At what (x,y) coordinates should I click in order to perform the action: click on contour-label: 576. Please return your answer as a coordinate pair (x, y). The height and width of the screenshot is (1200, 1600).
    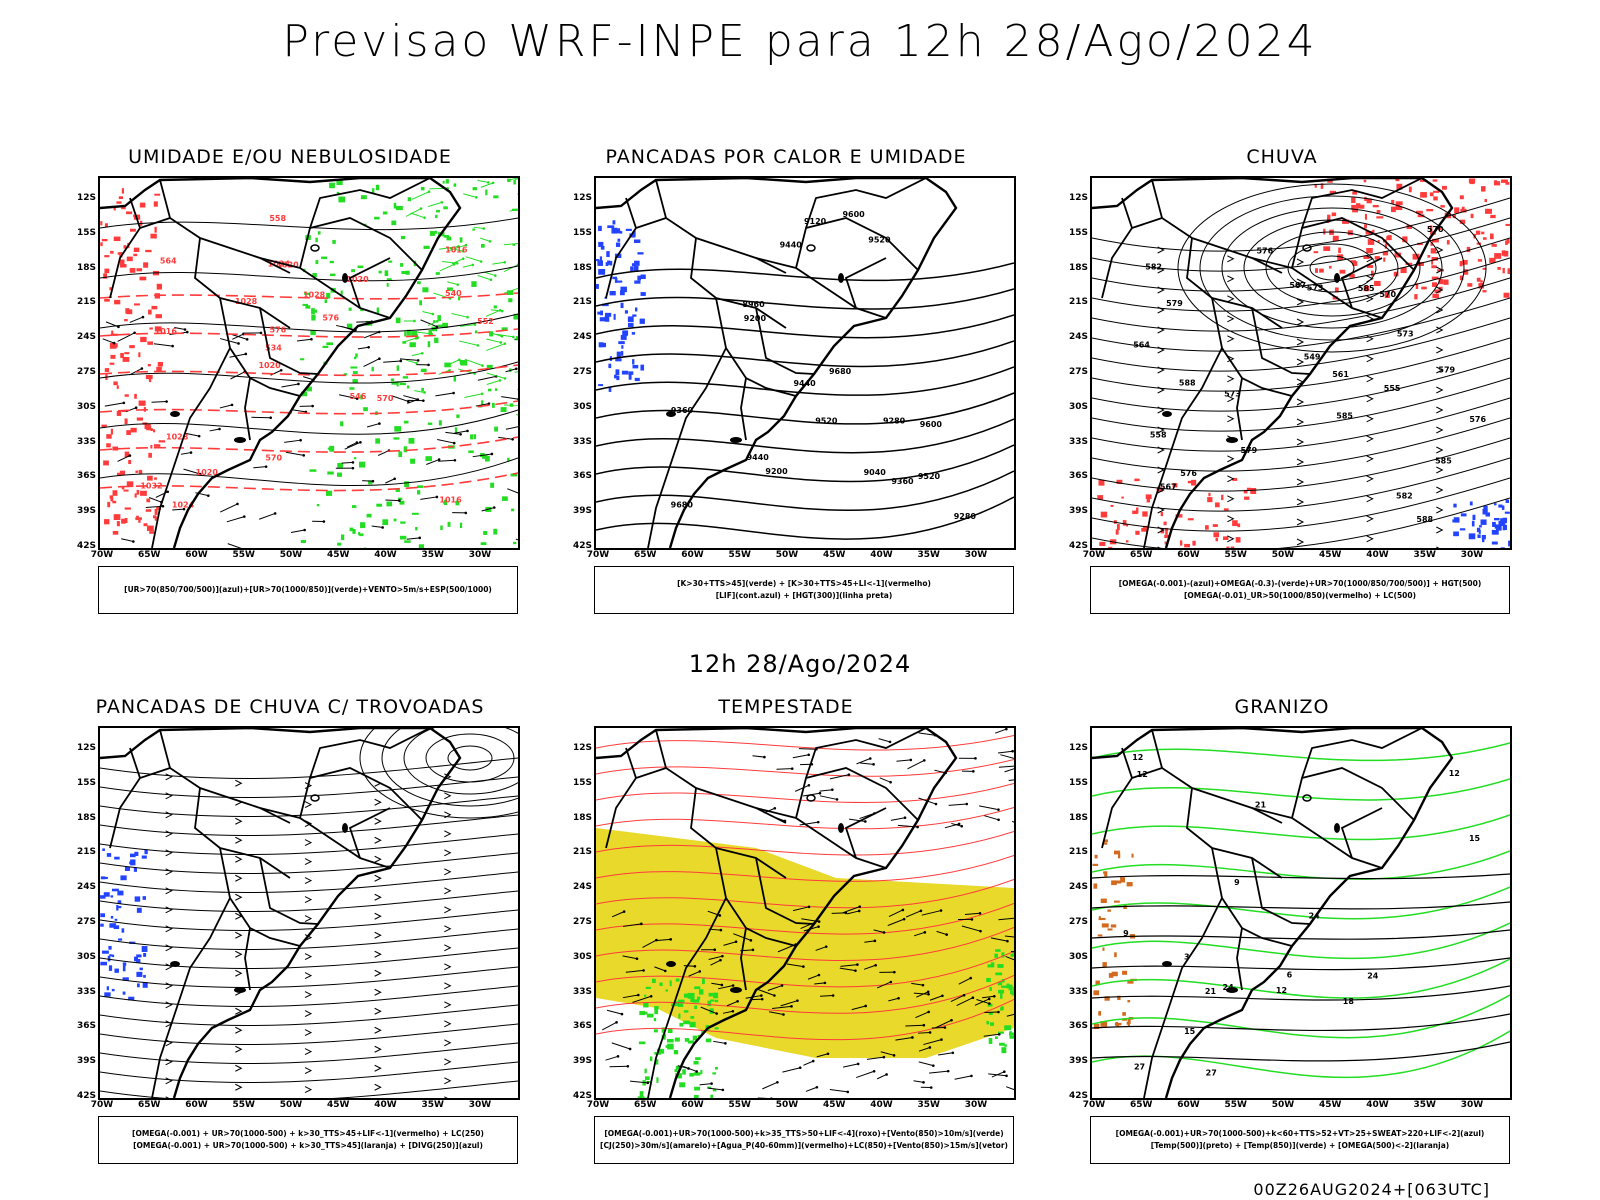
    Looking at the image, I should click on (1264, 250).